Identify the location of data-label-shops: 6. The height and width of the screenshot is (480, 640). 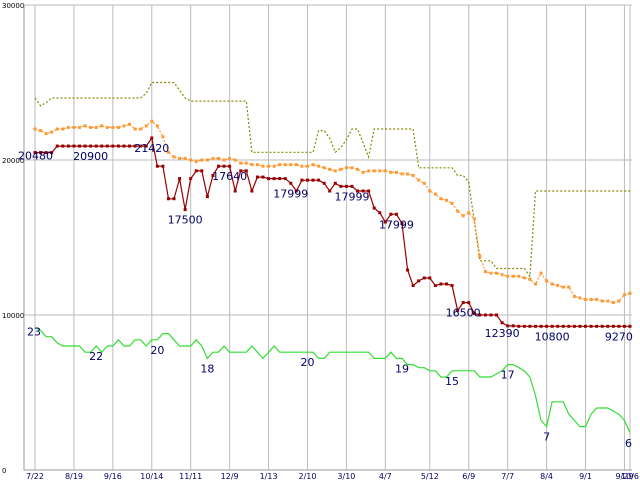
(628, 443).